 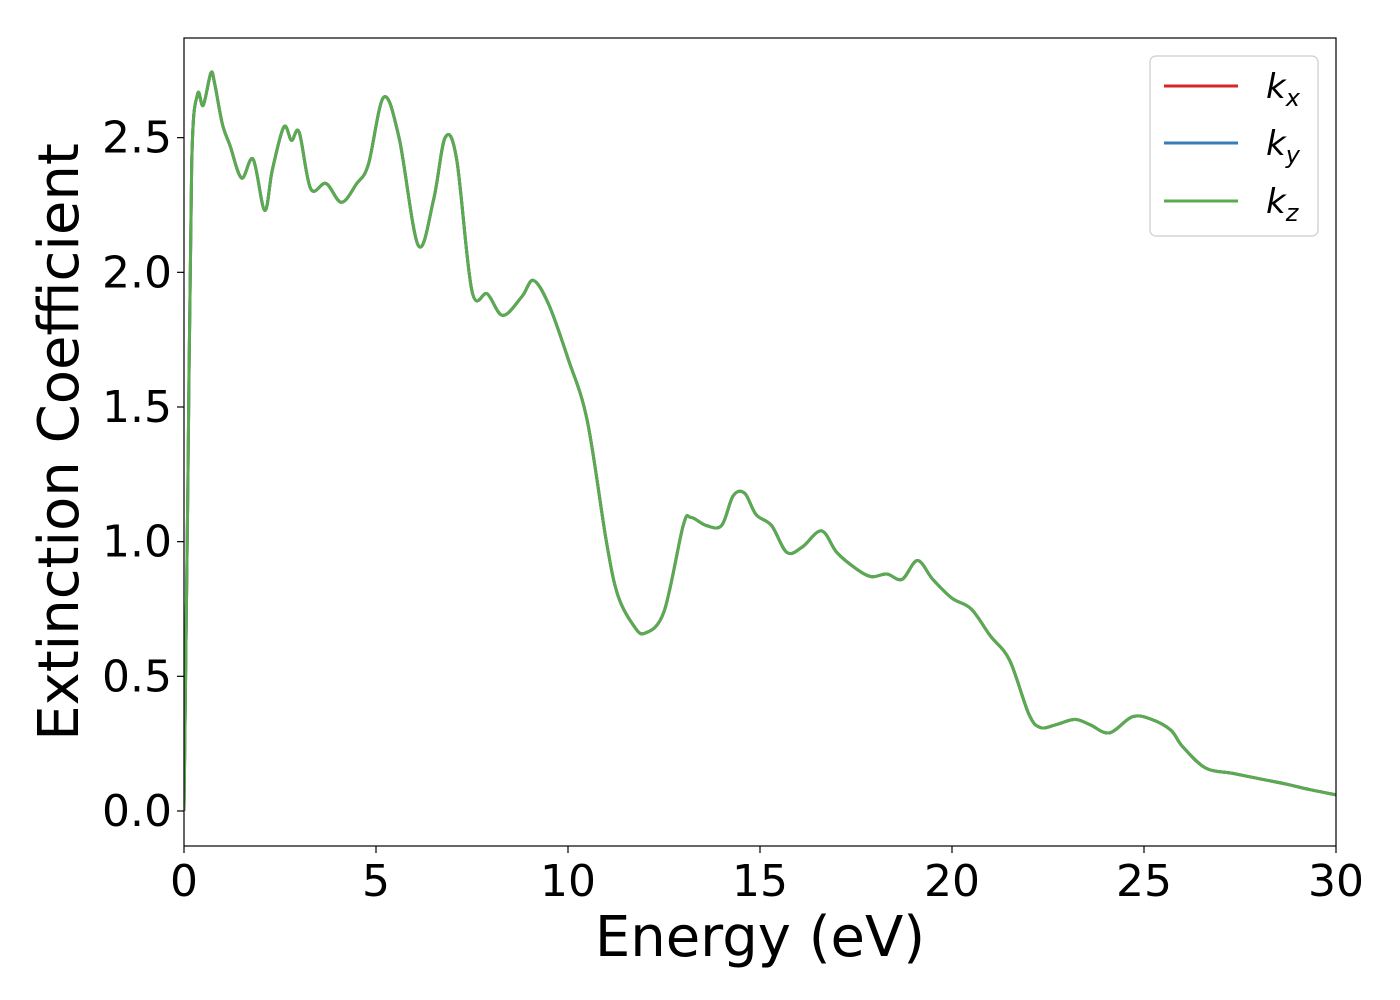 I want to click on y-axis-label: Extinction Coefficient, so click(x=59, y=442).